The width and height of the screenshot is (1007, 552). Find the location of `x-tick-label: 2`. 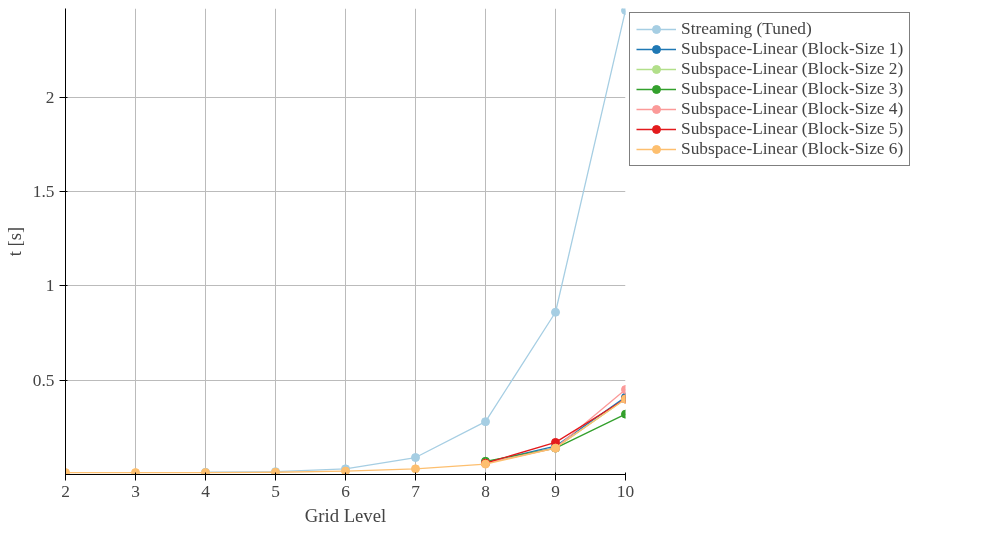

x-tick-label: 2 is located at coordinates (65, 491).